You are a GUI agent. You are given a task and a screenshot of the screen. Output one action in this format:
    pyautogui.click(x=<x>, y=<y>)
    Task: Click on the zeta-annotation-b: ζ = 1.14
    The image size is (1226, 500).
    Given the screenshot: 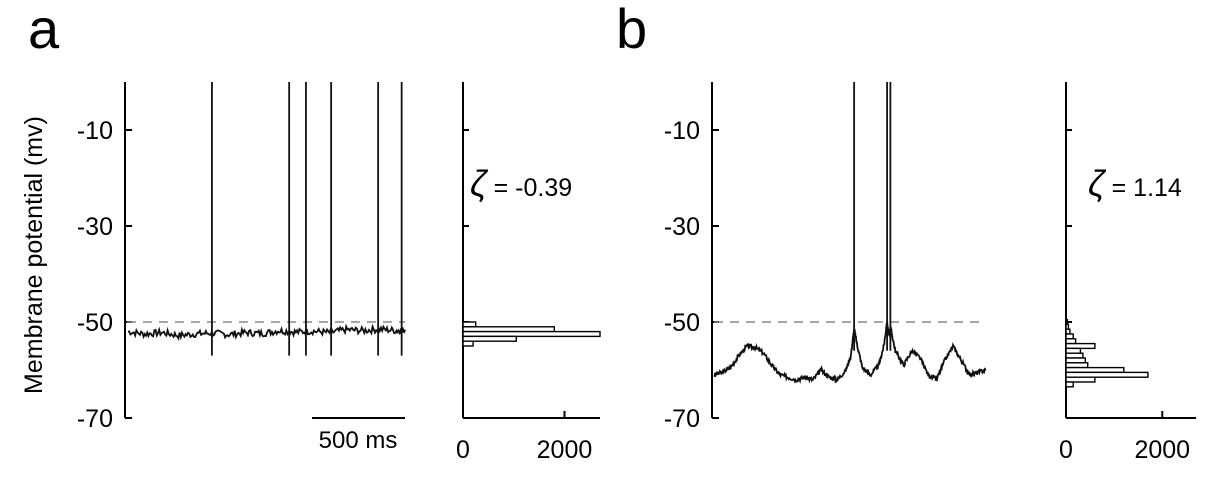 What is the action you would take?
    pyautogui.click(x=1135, y=183)
    